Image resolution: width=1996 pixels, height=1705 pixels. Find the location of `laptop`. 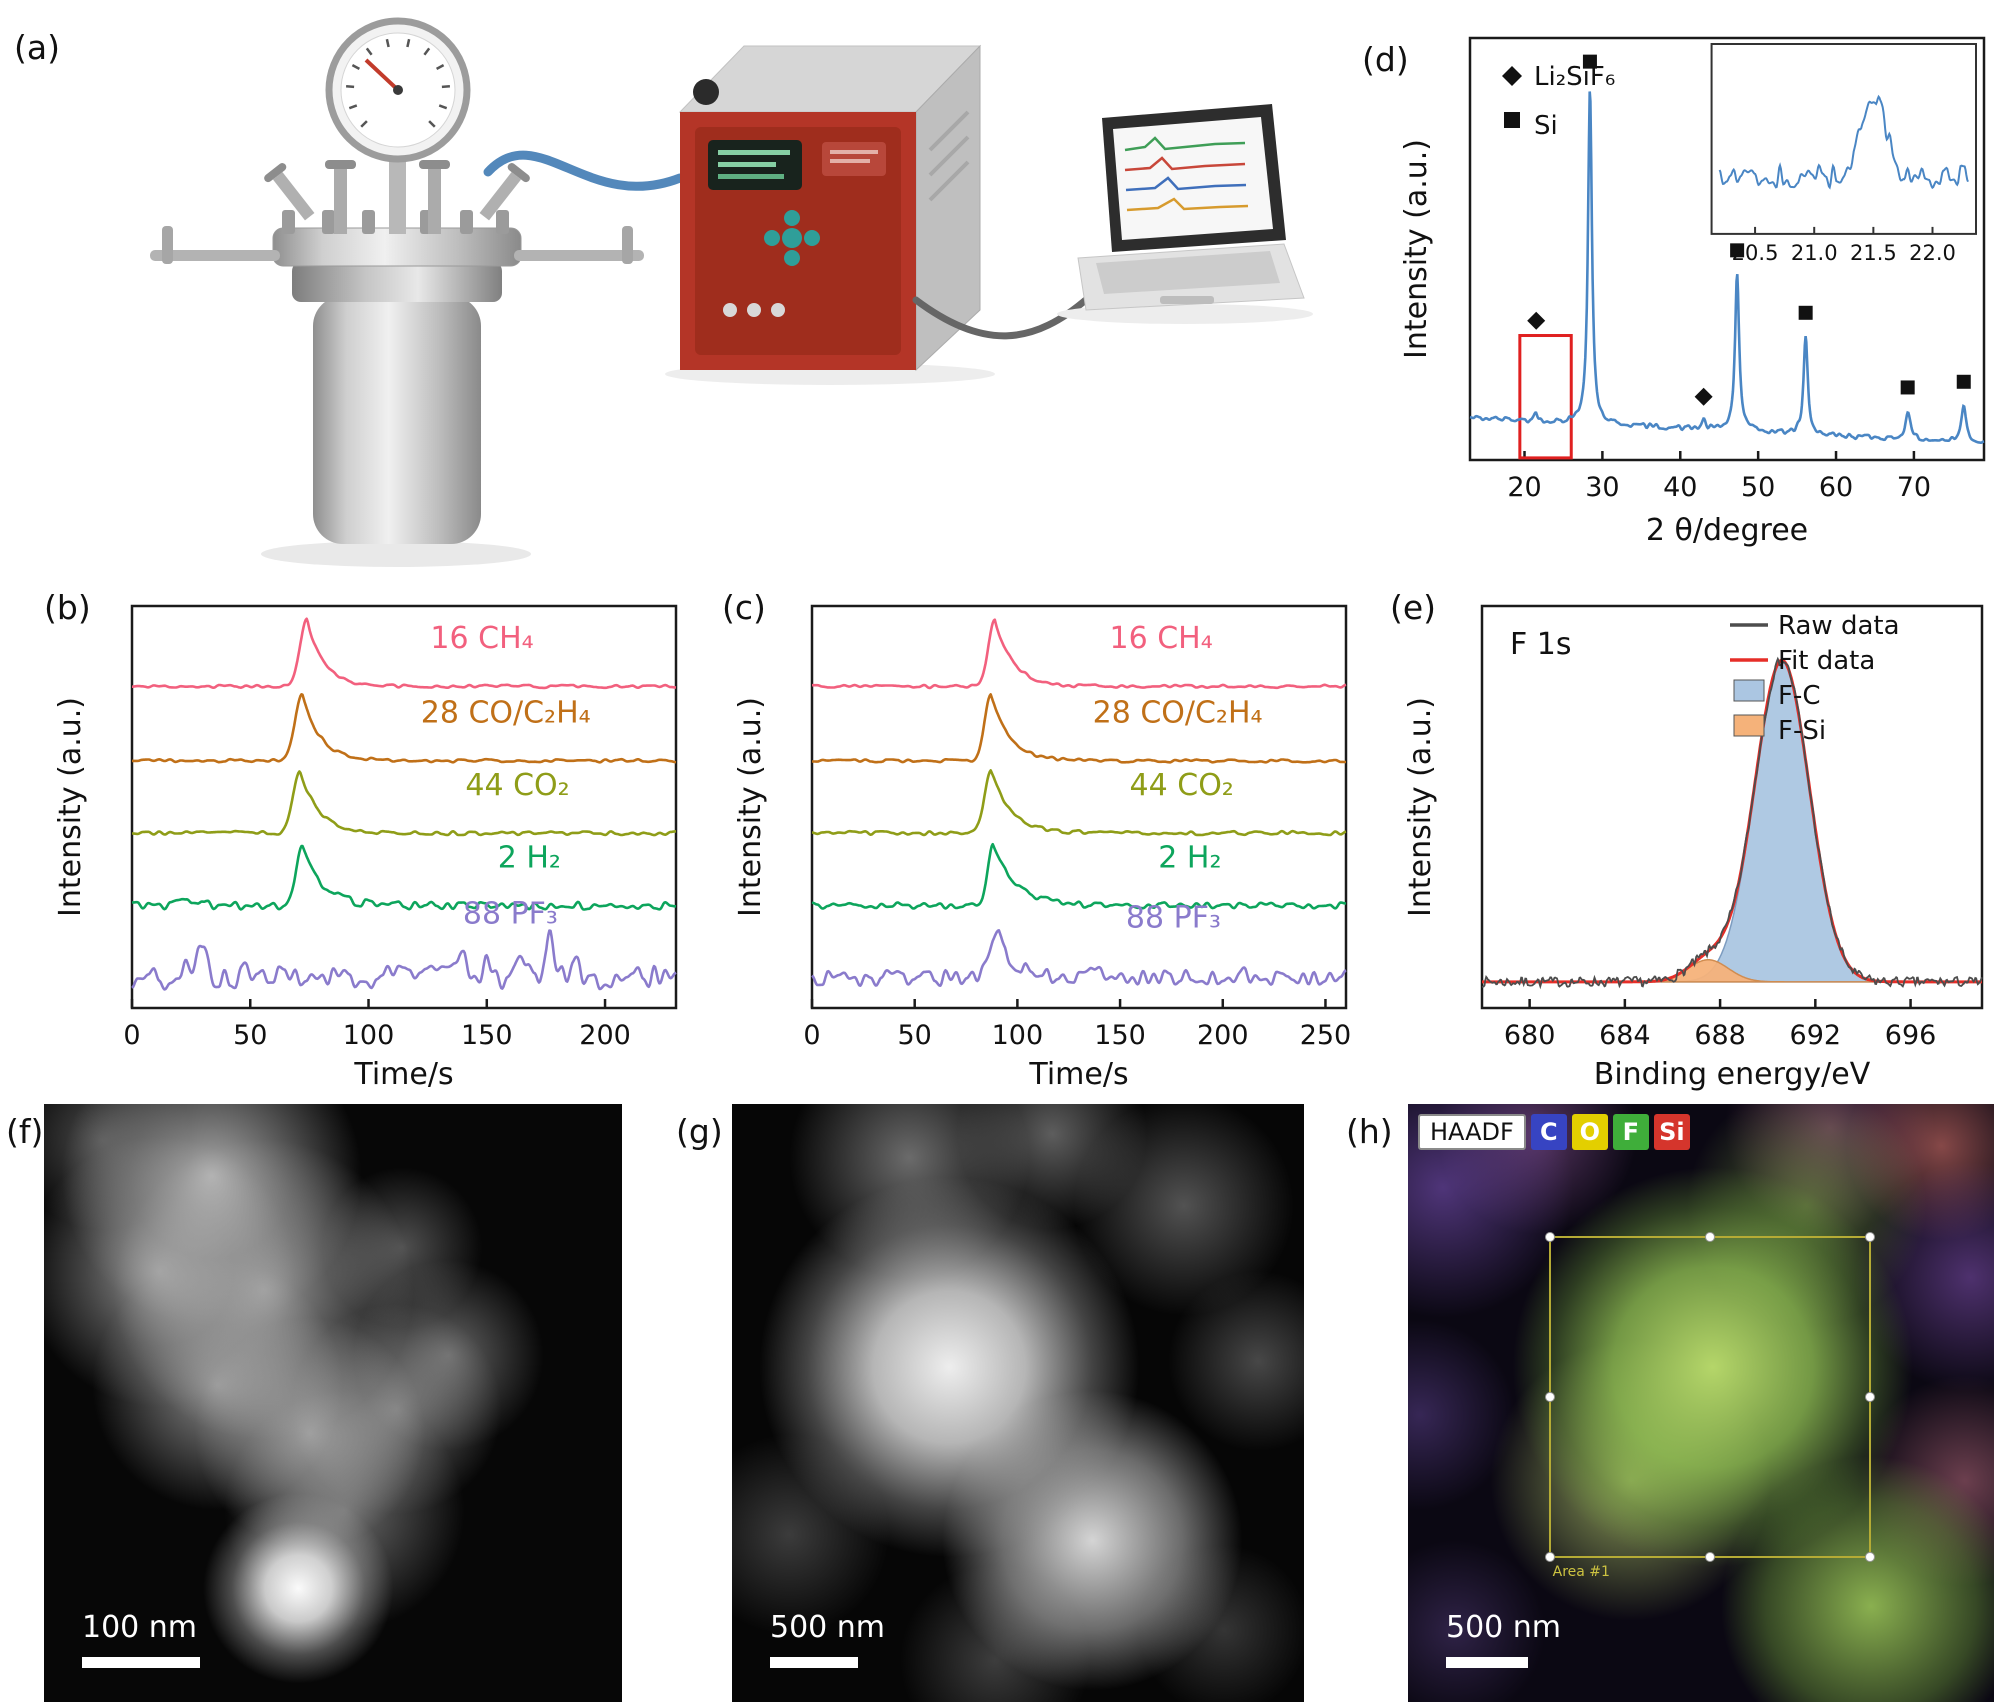

laptop is located at coordinates (1185, 214).